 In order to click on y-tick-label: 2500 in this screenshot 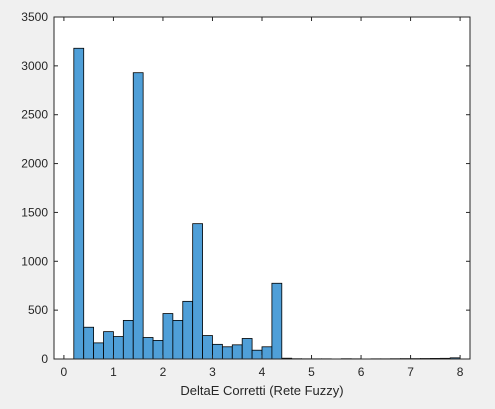, I will do `click(34, 115)`.